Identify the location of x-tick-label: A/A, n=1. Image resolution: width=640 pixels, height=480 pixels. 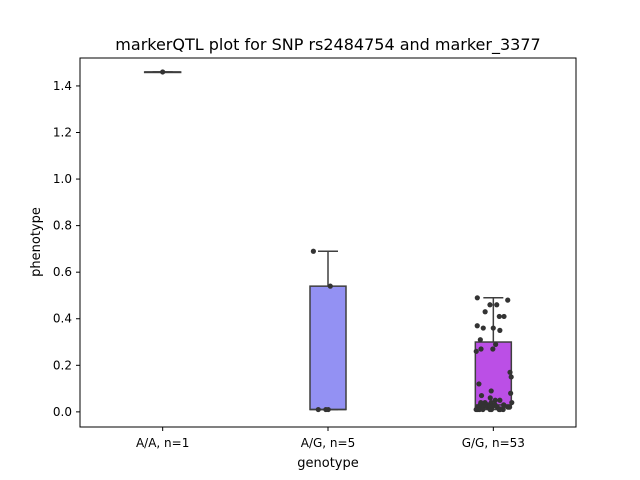
(162, 443).